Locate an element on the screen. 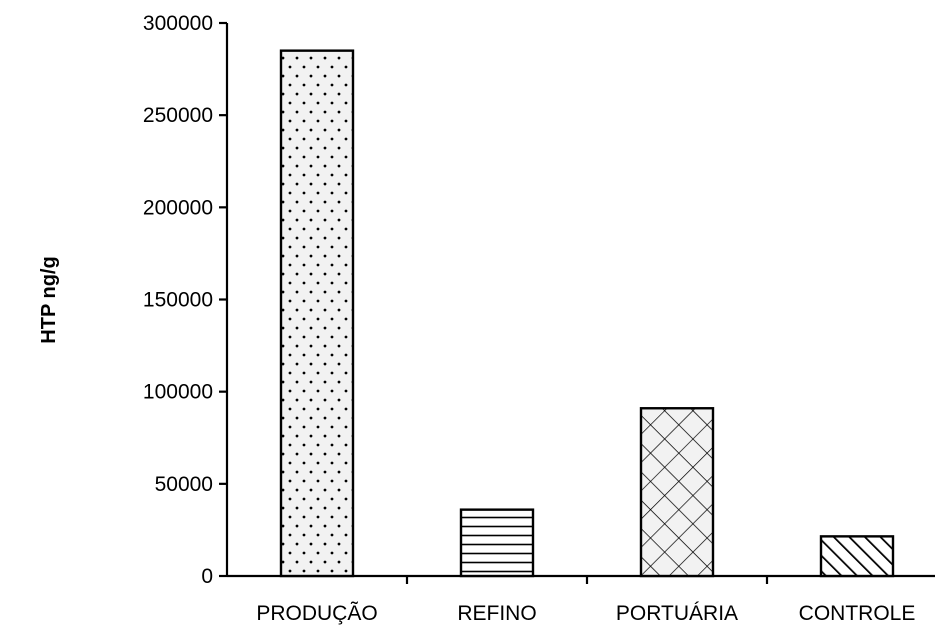  bar-controle is located at coordinates (857, 556).